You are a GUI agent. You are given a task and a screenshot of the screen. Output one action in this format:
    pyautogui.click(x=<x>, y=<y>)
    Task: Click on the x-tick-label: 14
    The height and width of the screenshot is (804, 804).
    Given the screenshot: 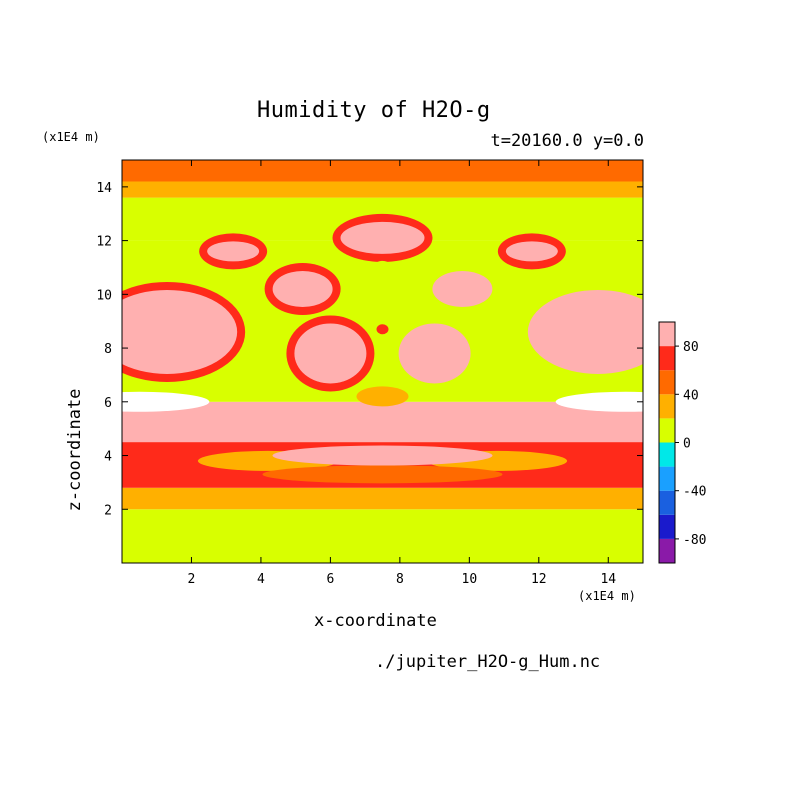 What is the action you would take?
    pyautogui.click(x=608, y=579)
    